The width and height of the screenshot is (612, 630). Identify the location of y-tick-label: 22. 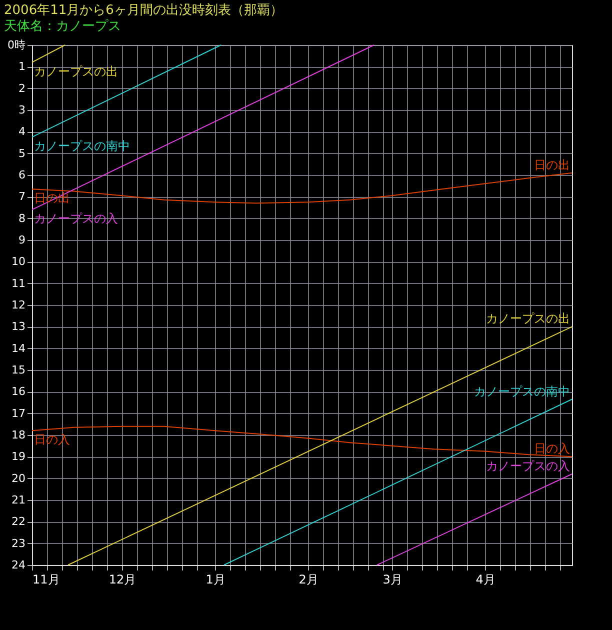
(19, 521).